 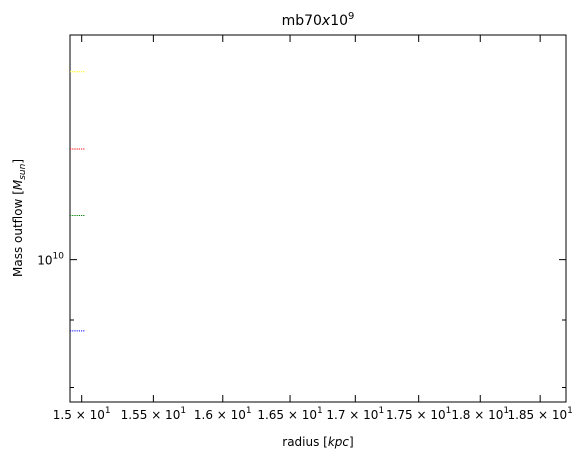 What do you see at coordinates (480, 414) in the screenshot?
I see `x-tick-label: 1.8 × 101` at bounding box center [480, 414].